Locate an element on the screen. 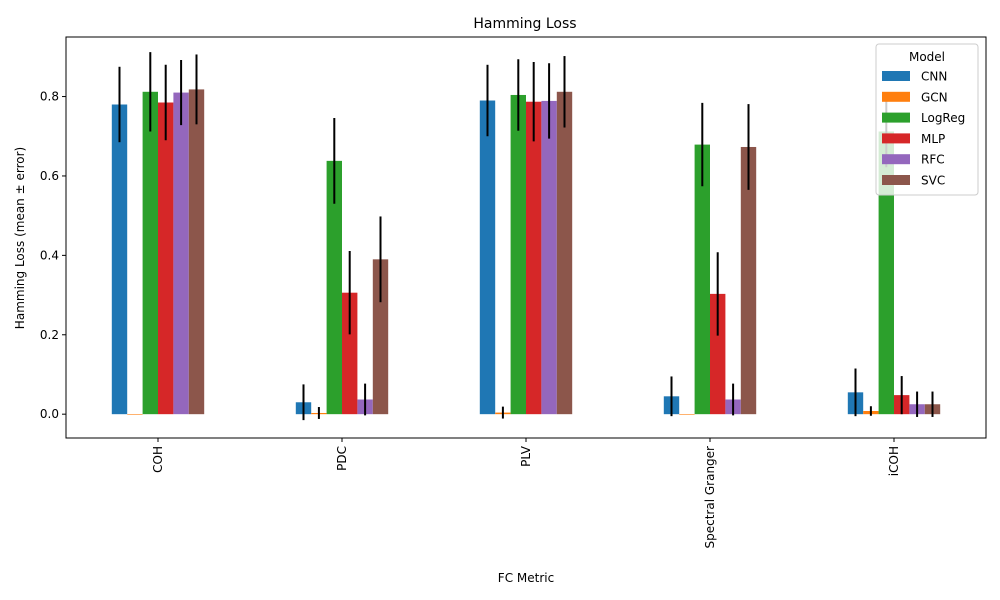 The width and height of the screenshot is (1000, 600). x-tick-label-plv: PLV is located at coordinates (526, 456).